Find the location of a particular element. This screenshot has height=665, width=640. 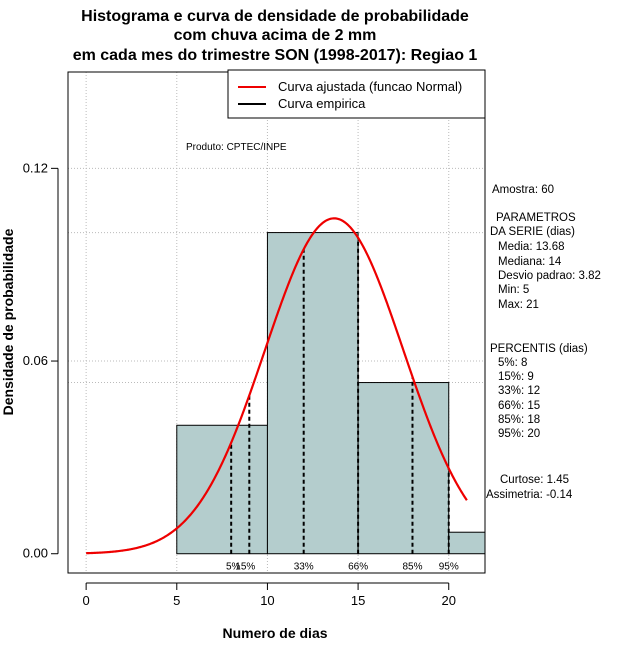

x-tick-label-3: 15 is located at coordinates (358, 600).